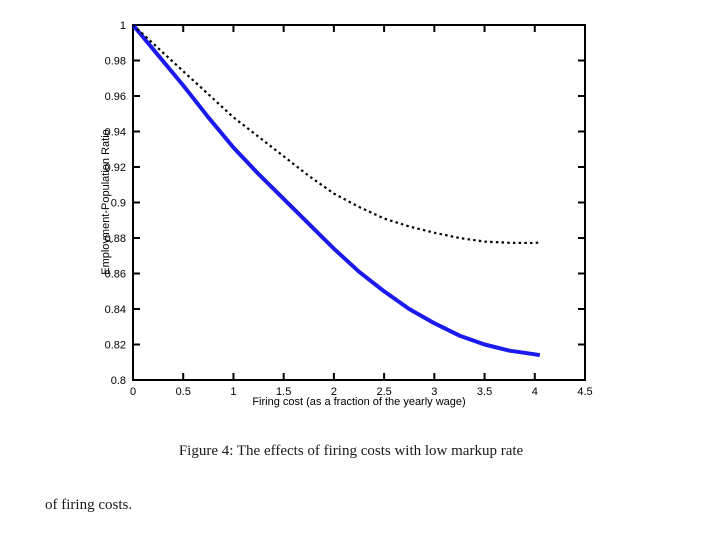 The height and width of the screenshot is (534, 702). Describe the element at coordinates (115, 133) in the screenshot. I see `y-tick-label: 0.94` at that location.